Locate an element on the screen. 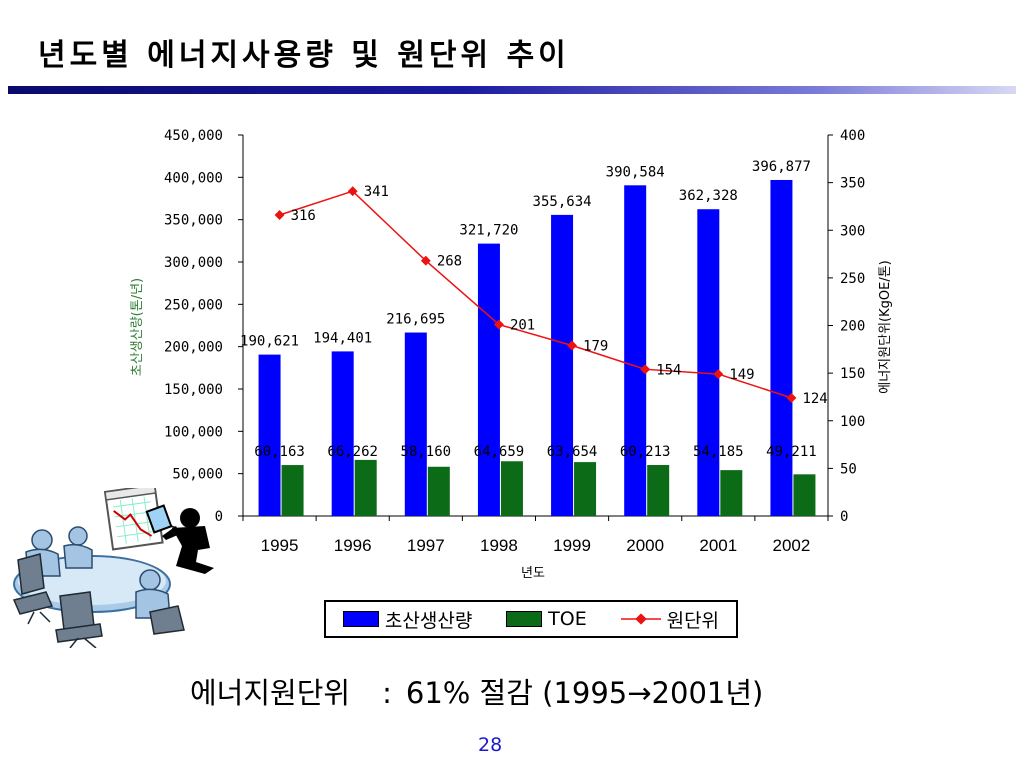 Image resolution: width=1024 pixels, height=768 pixels. y-tick-label: 350,000 is located at coordinates (193, 221).